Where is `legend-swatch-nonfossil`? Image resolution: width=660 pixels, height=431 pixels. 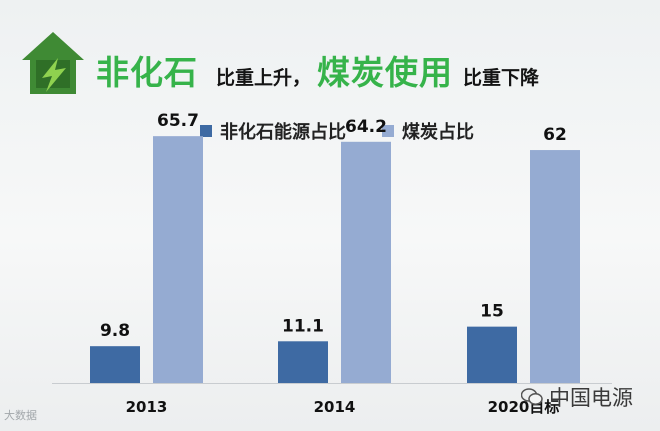 legend-swatch-nonfossil is located at coordinates (206, 131).